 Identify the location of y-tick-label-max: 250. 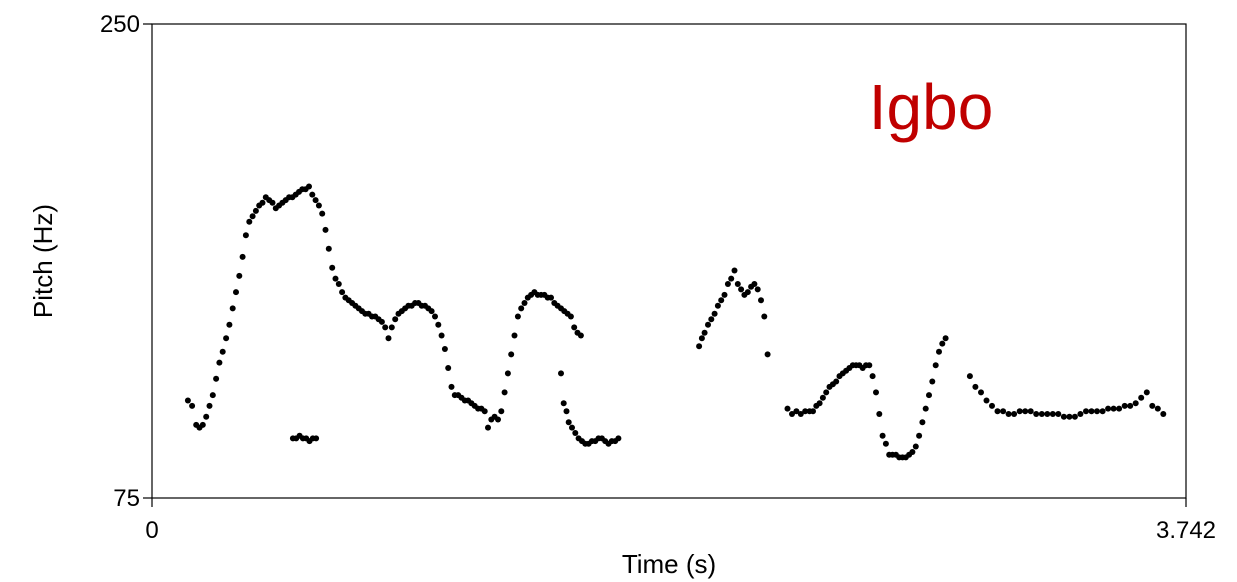
(120, 24).